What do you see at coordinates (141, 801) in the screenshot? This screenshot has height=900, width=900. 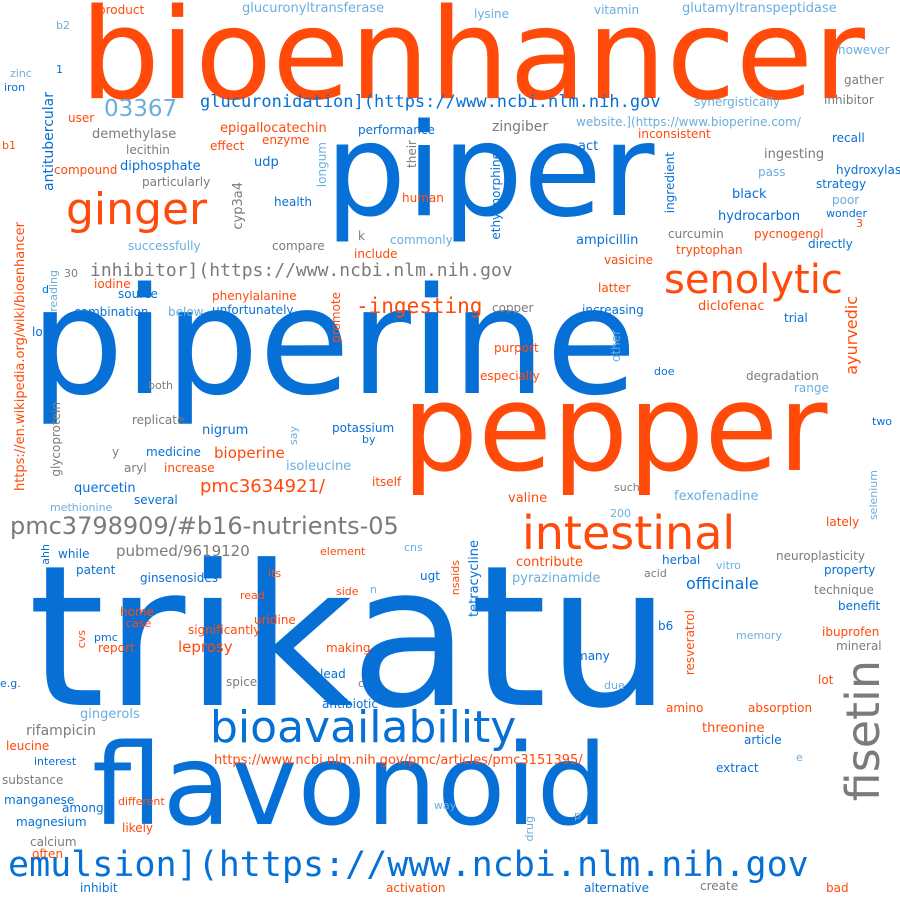 I see `word-different: different` at bounding box center [141, 801].